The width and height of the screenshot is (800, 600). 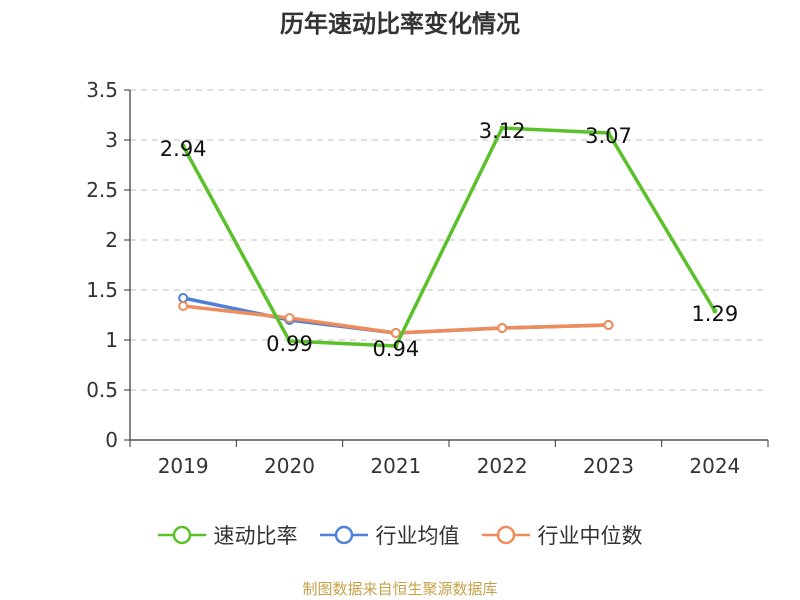 What do you see at coordinates (400, 24) in the screenshot?
I see `chart-title: 历年速动比率变化情况` at bounding box center [400, 24].